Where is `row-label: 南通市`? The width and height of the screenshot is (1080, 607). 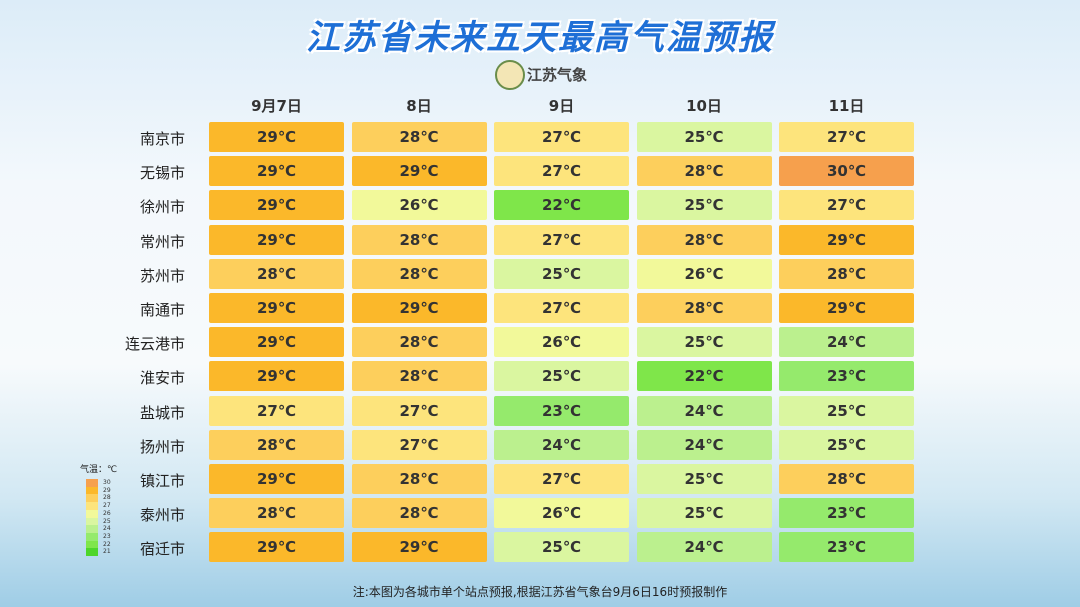
row-label: 南通市 is located at coordinates (162, 310).